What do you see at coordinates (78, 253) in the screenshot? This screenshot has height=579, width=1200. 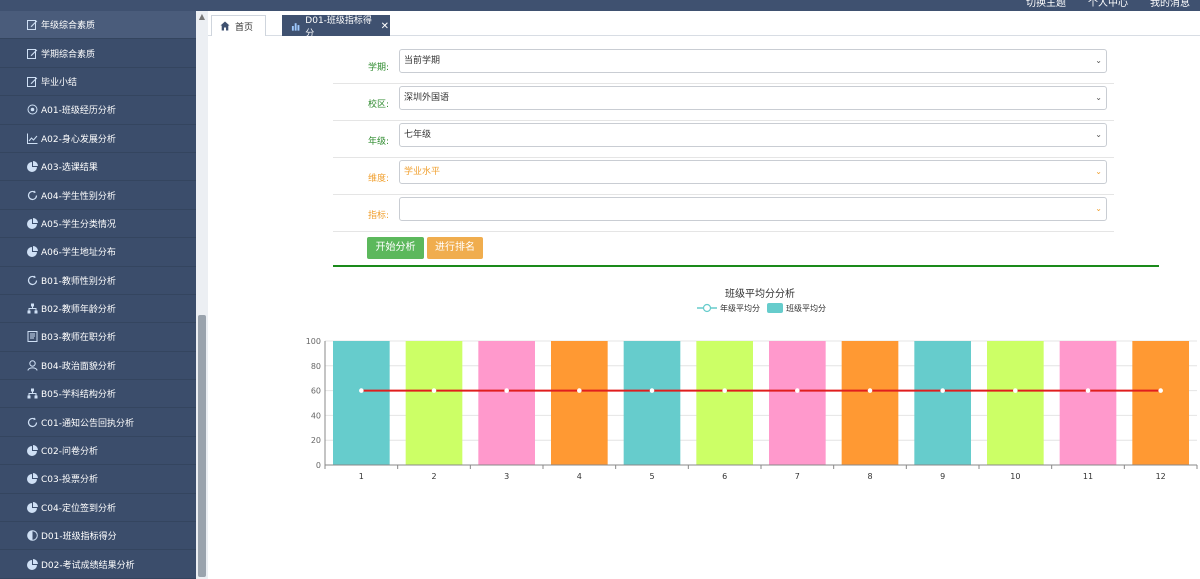 I see `sidebar-item-label: A06-学生地址分布` at bounding box center [78, 253].